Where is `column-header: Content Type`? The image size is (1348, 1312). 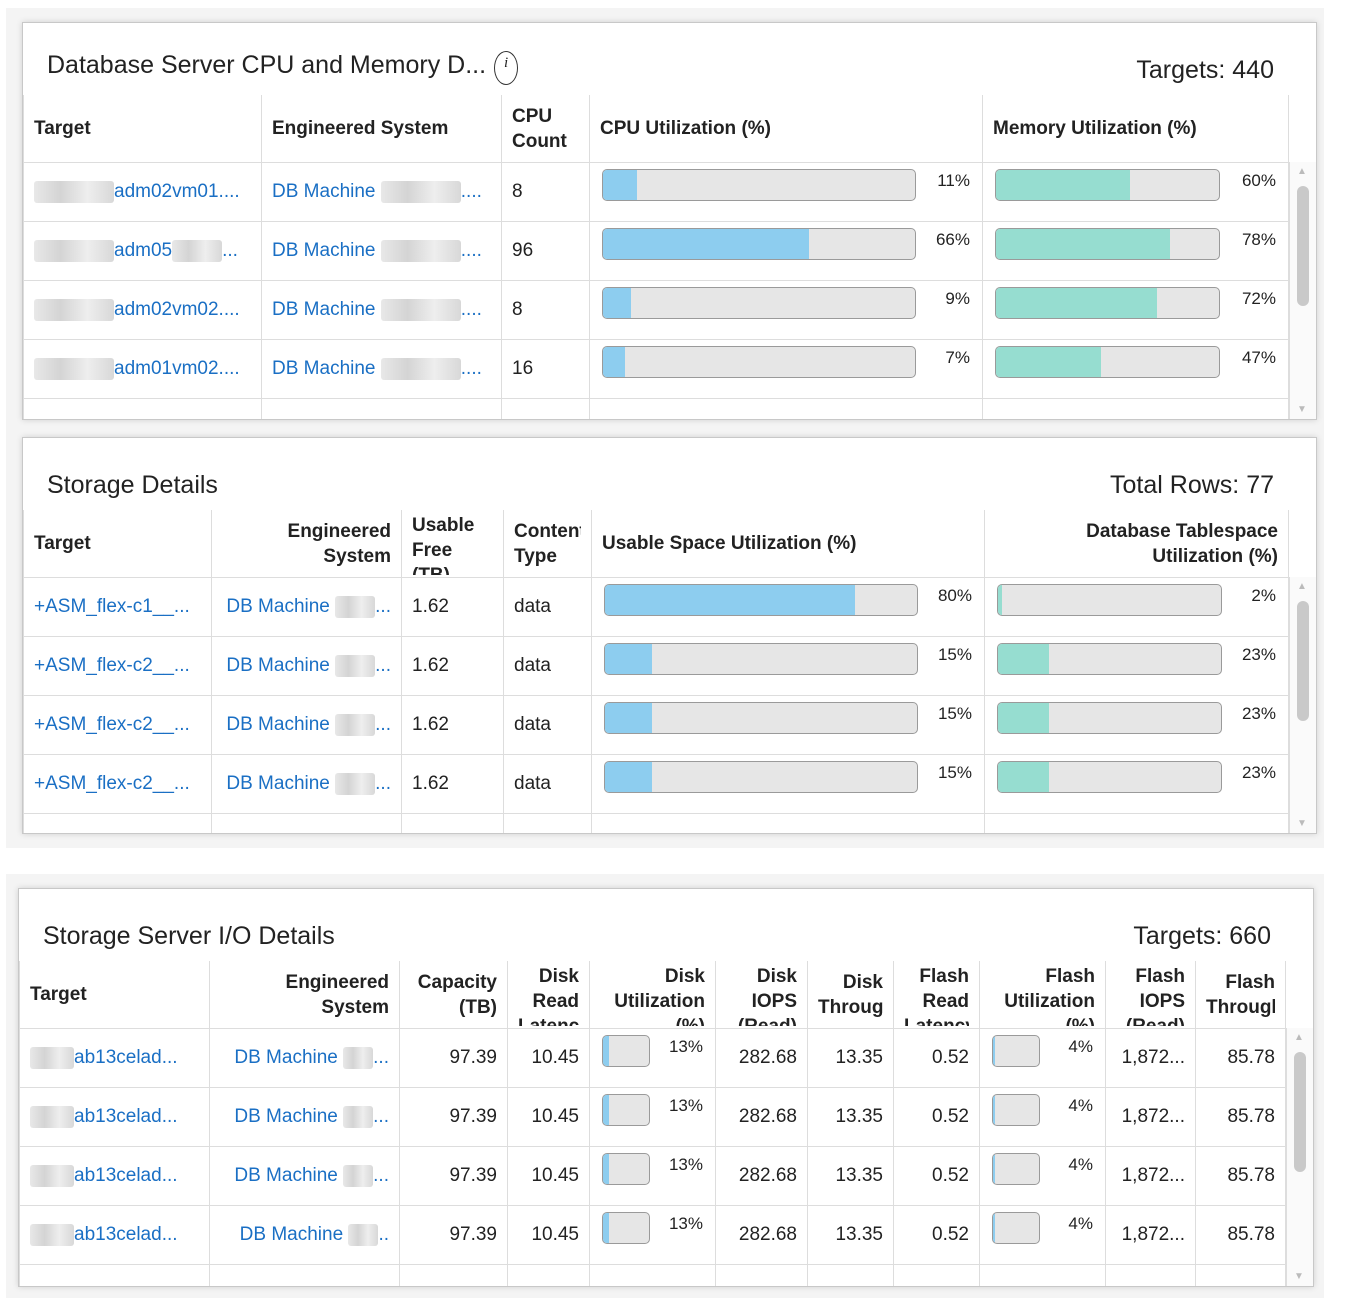 column-header: Content Type is located at coordinates (547, 544).